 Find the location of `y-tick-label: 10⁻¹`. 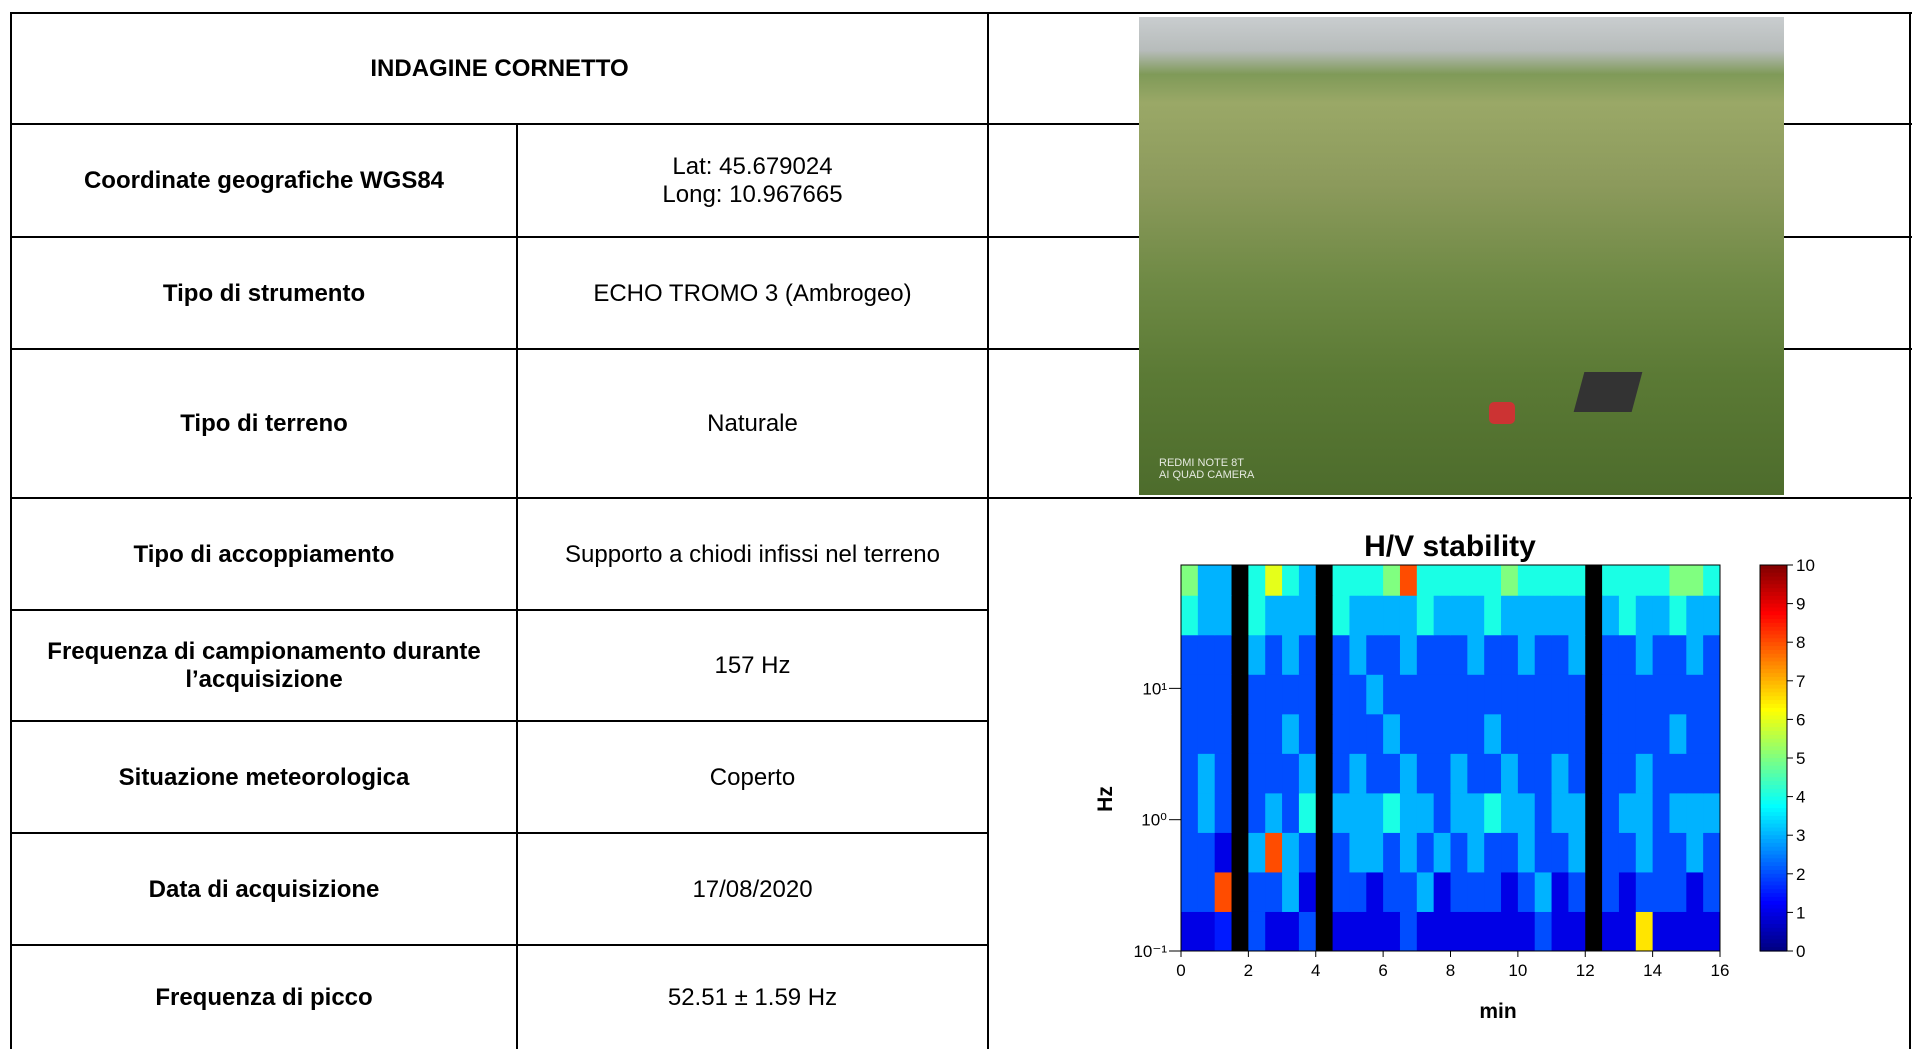

y-tick-label: 10⁻¹ is located at coordinates (1150, 951).